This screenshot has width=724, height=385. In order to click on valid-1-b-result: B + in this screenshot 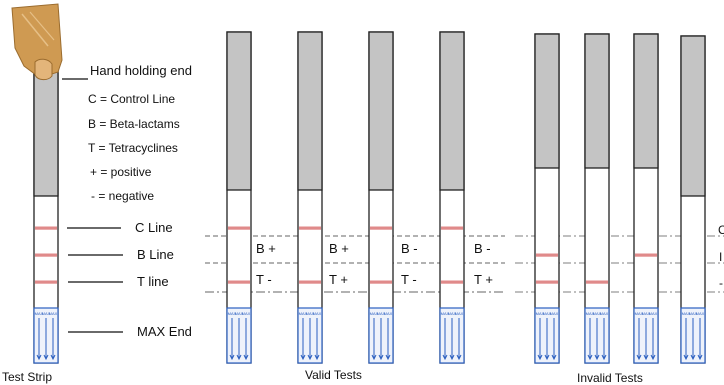, I will do `click(266, 248)`.